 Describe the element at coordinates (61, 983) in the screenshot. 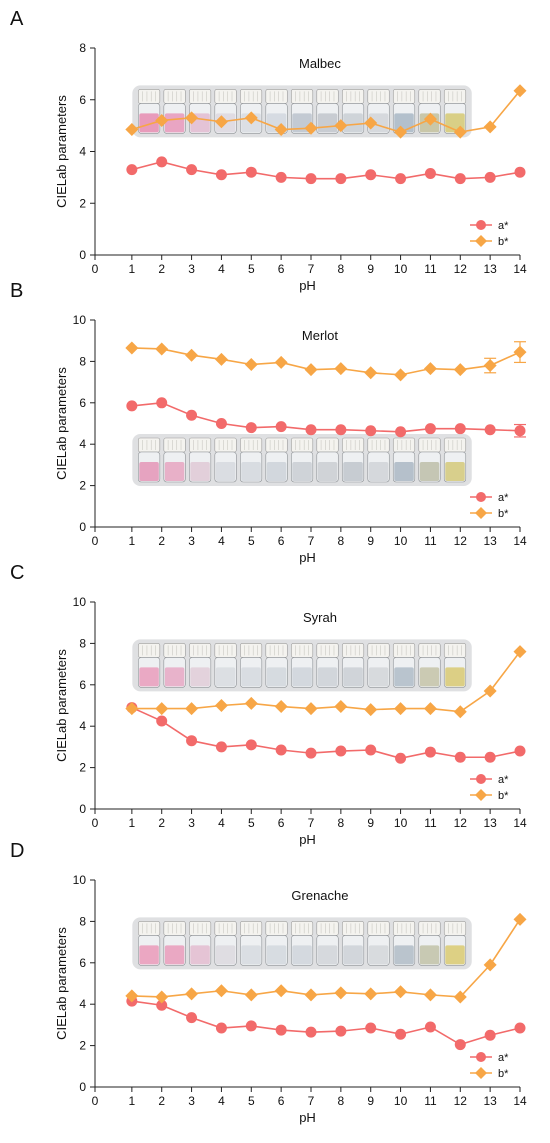

I see `y-axis-title: CIELab parameters` at that location.